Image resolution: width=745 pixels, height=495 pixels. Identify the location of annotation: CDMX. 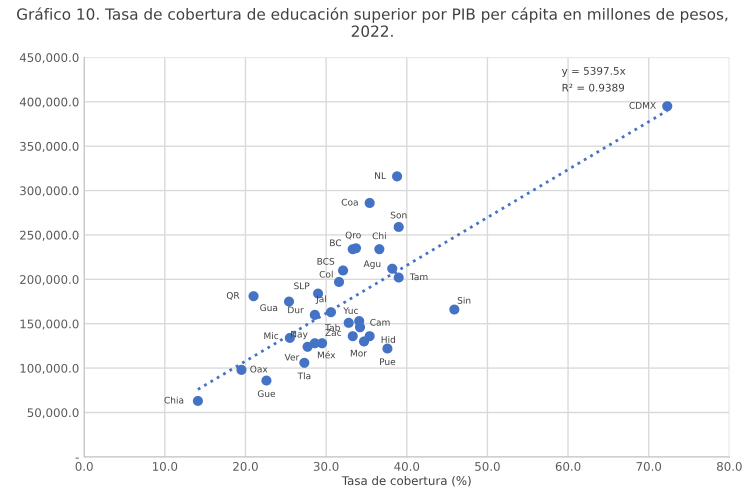
(642, 105).